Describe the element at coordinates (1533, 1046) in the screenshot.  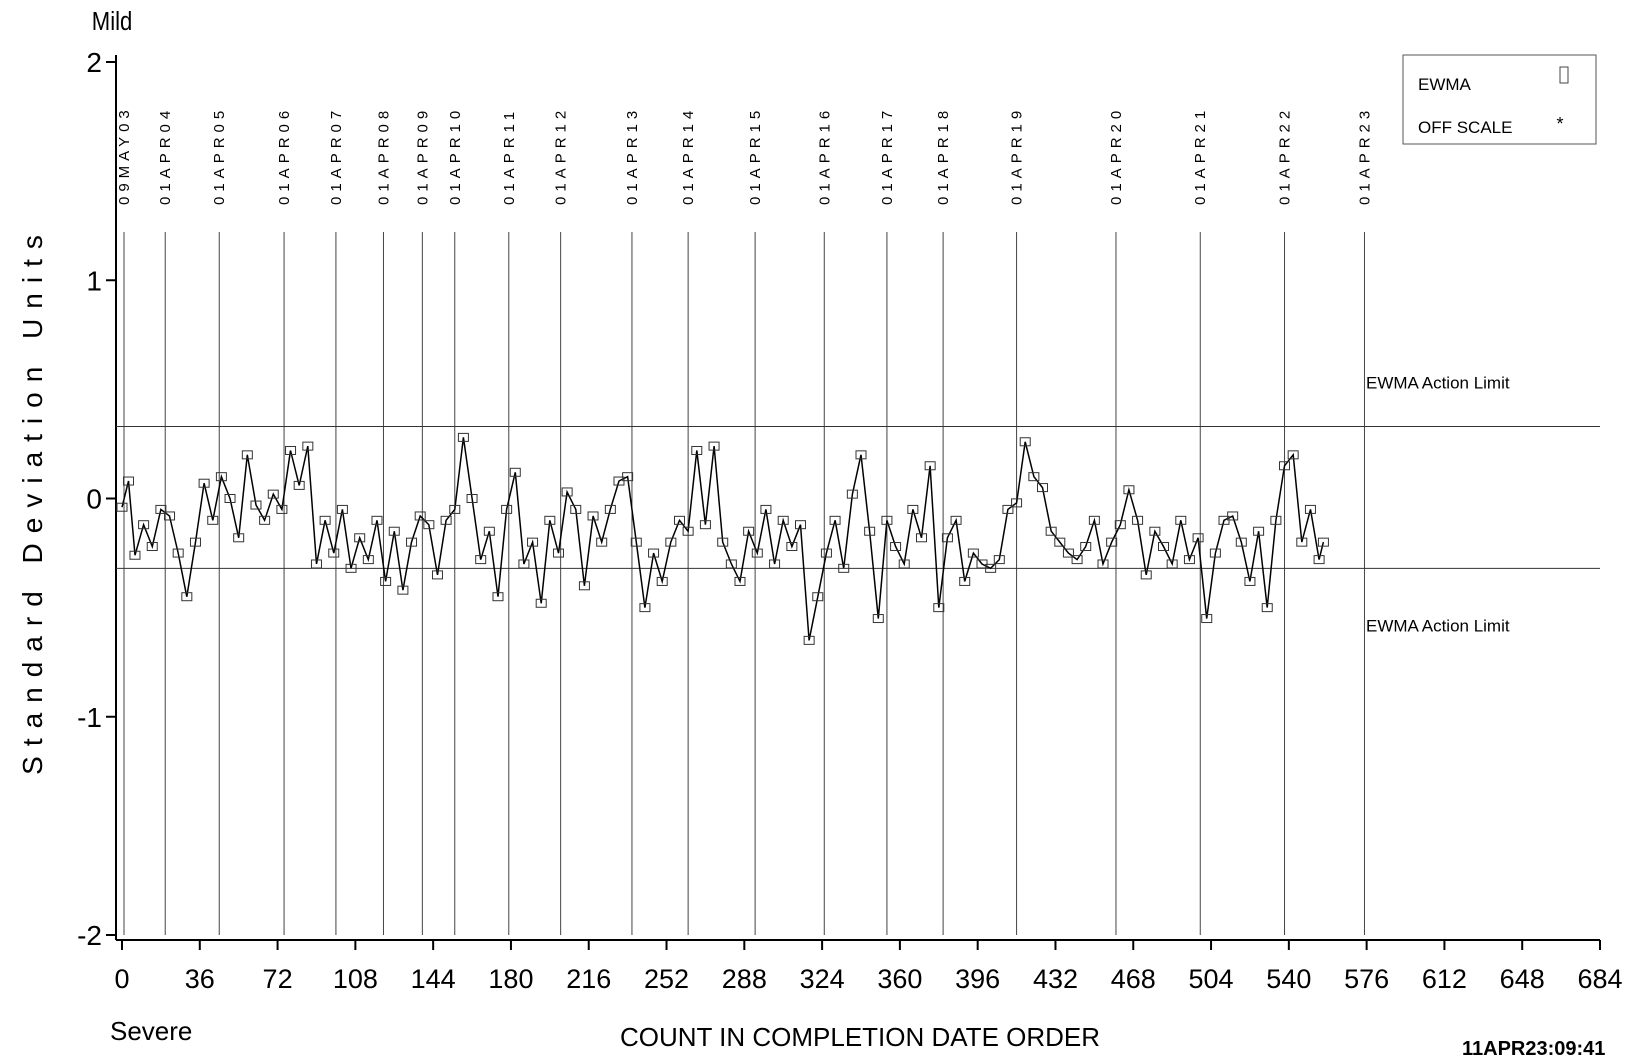
I see `timestamp: 11APR23:09:41` at that location.